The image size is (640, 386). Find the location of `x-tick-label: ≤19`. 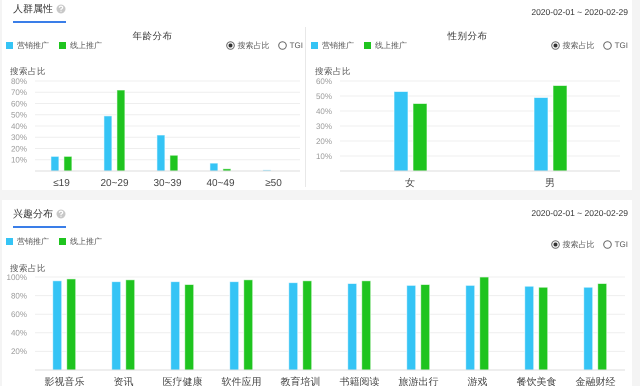

x-tick-label: ≤19 is located at coordinates (61, 184).